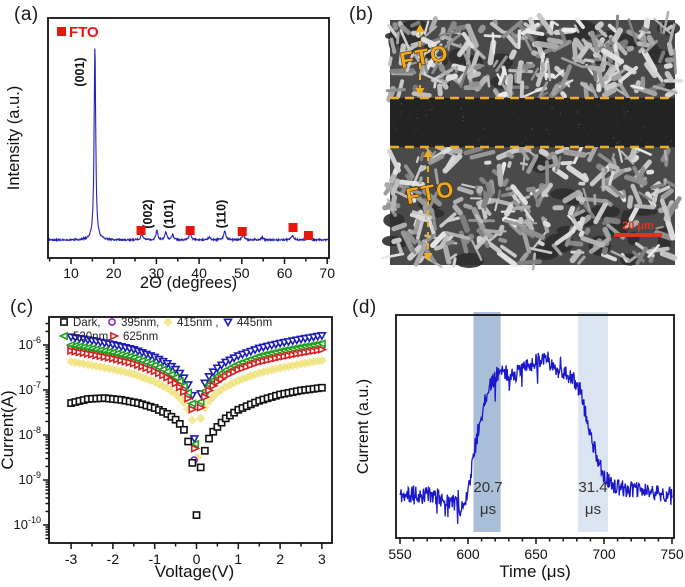  What do you see at coordinates (593, 422) in the screenshot?
I see `response-time-band` at bounding box center [593, 422].